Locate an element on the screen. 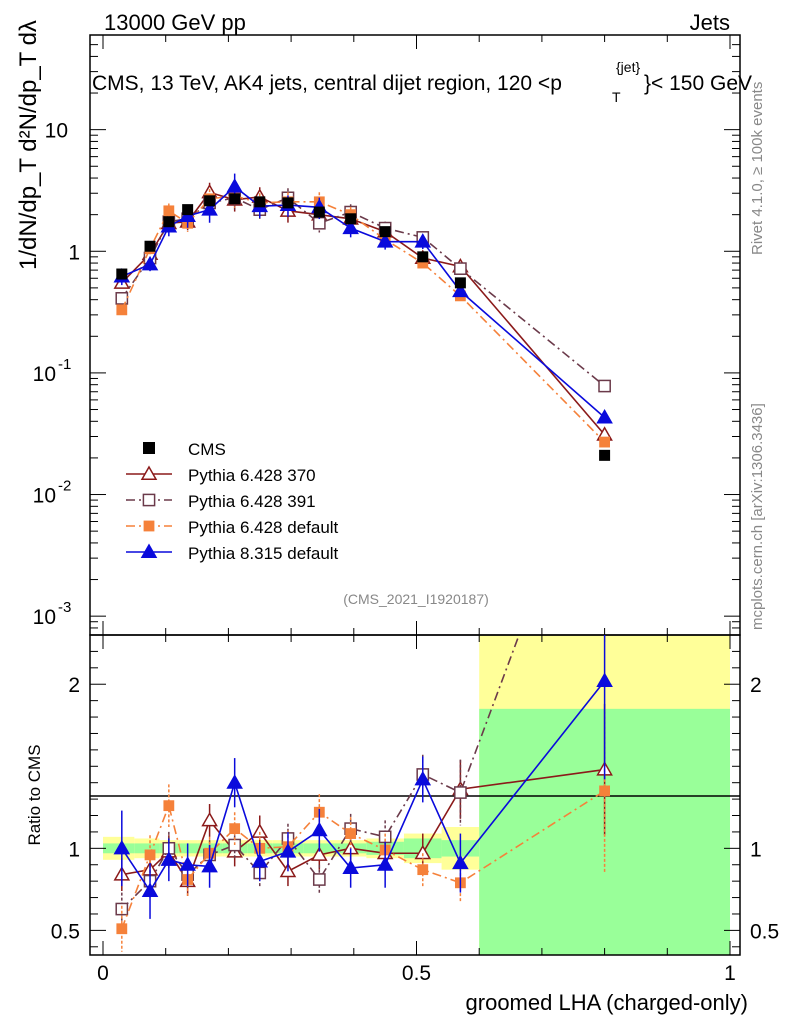 Image resolution: width=786 pixels, height=1024 pixels. legend-label: Pythia 6.428 370 is located at coordinates (252, 475).